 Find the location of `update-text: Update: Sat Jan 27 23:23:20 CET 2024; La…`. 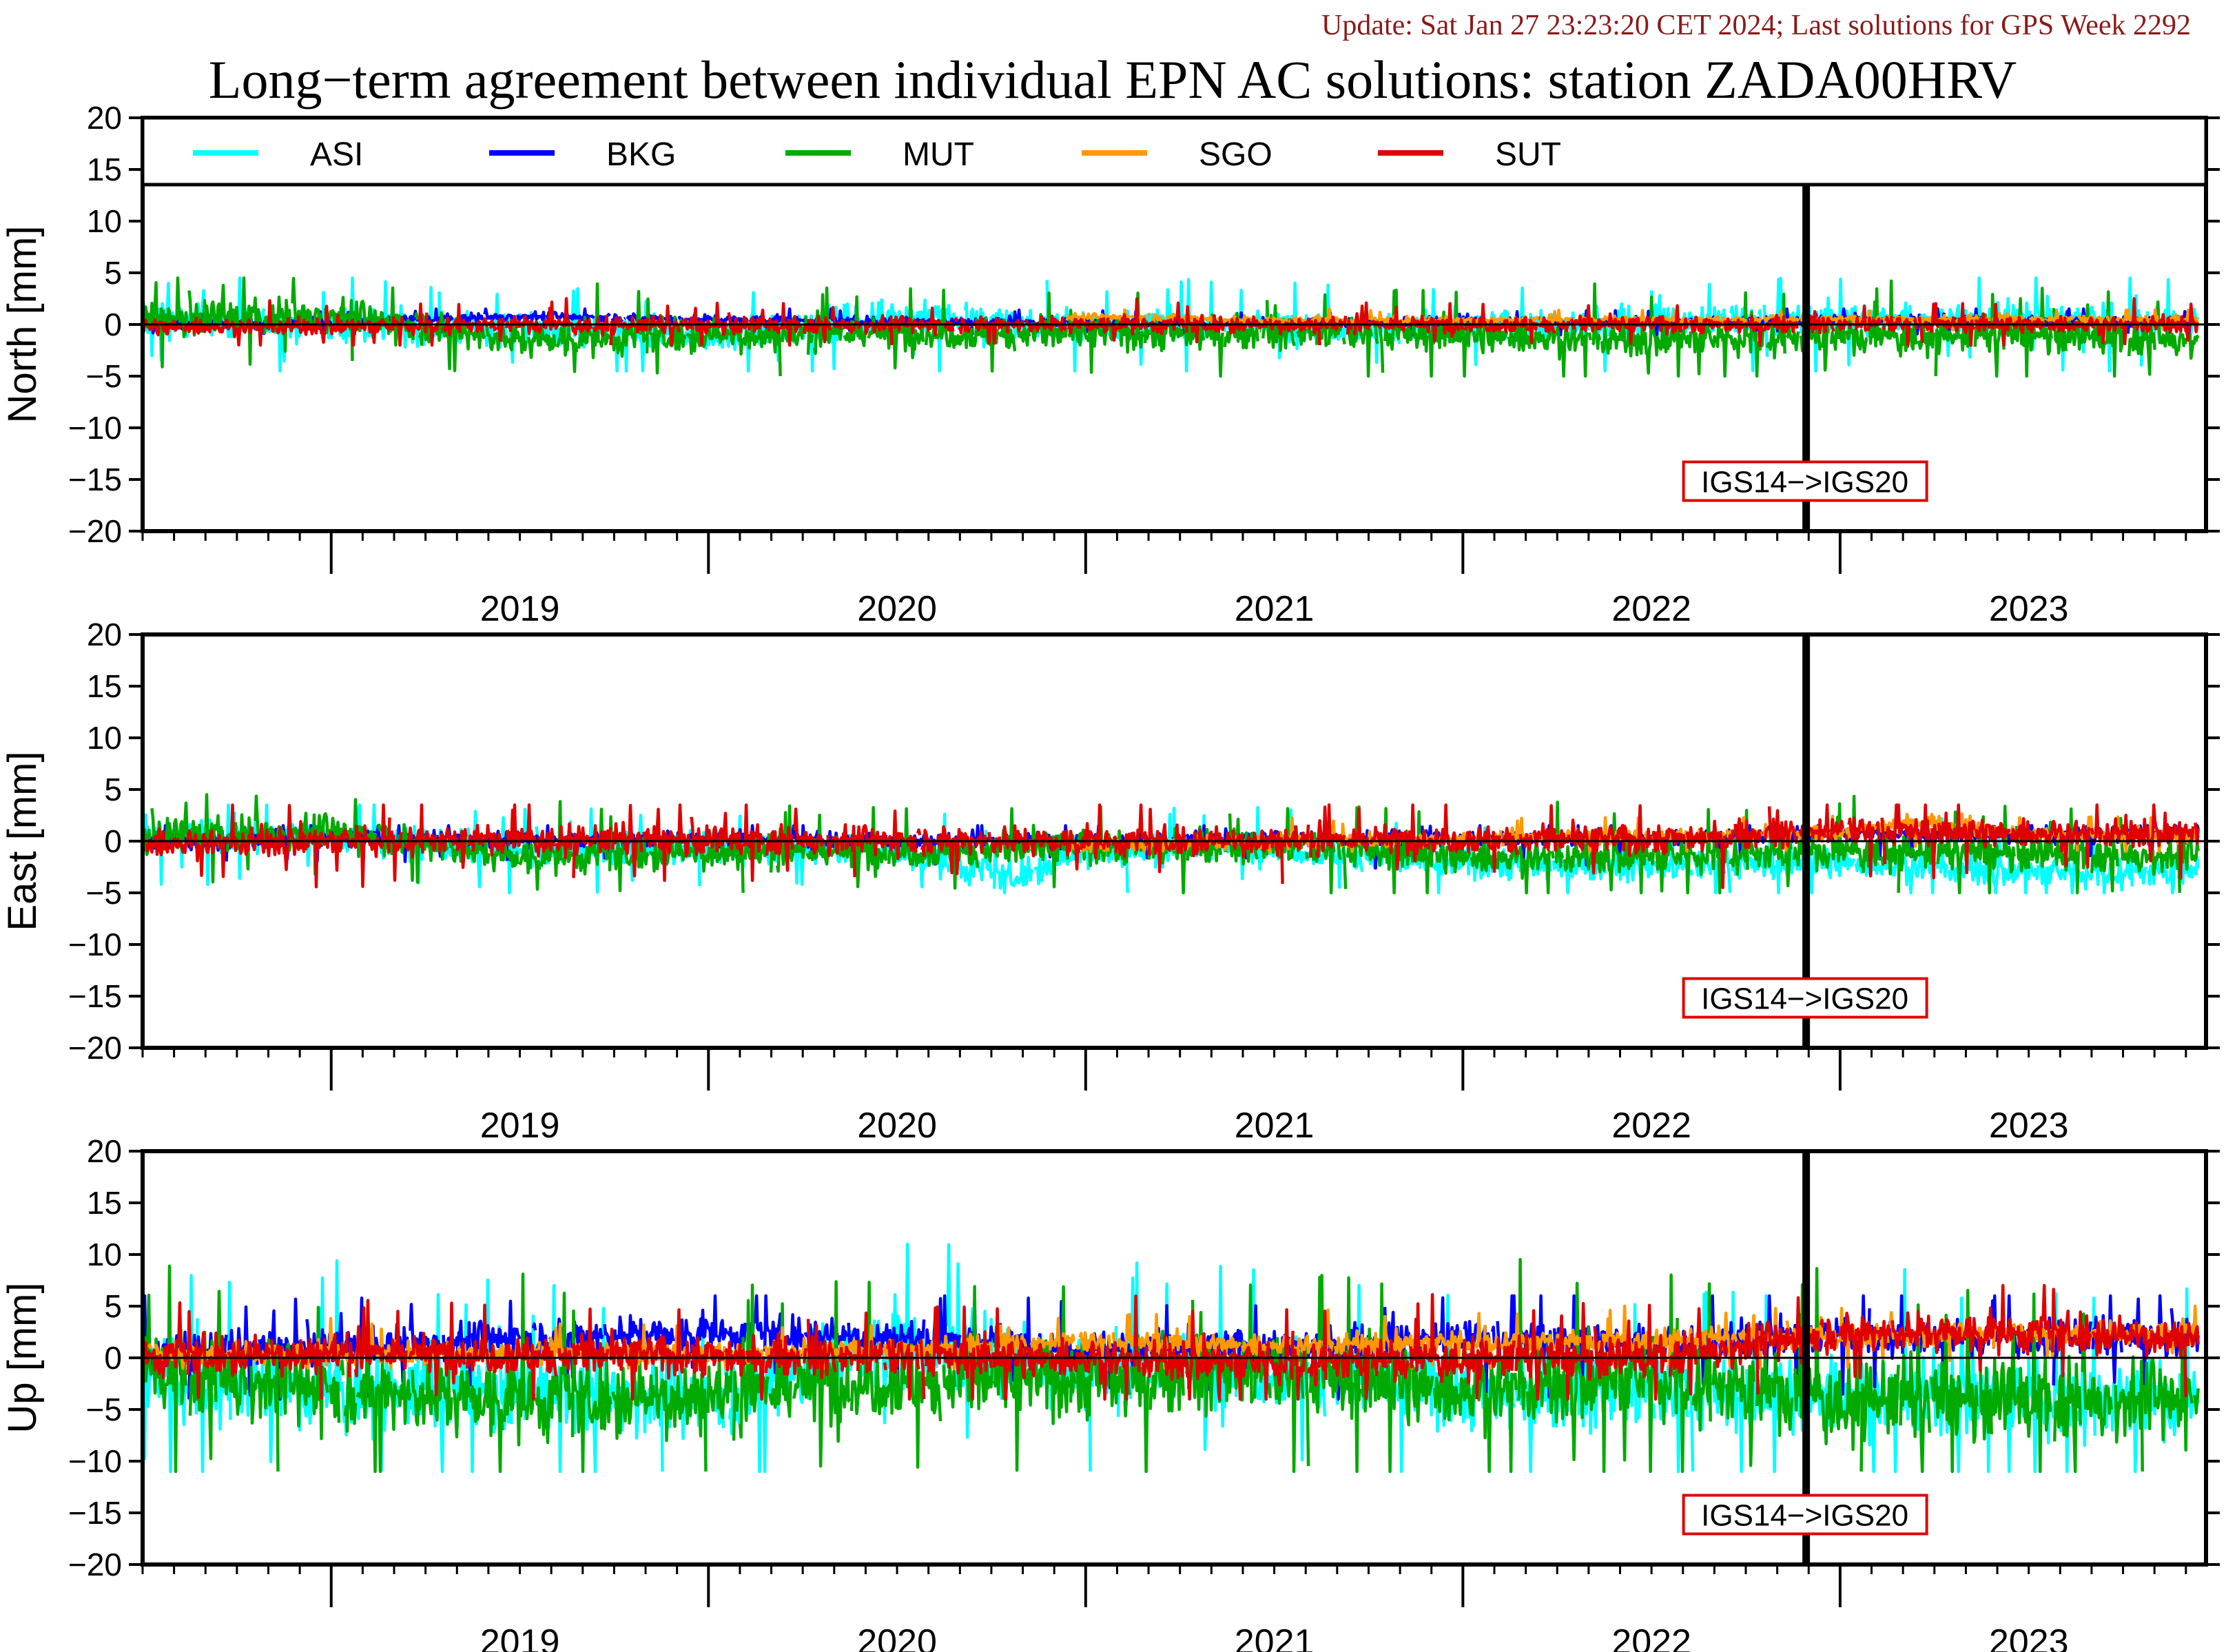

update-text: Update: Sat Jan 27 23:23:20 CET 2024; La… is located at coordinates (1756, 25).